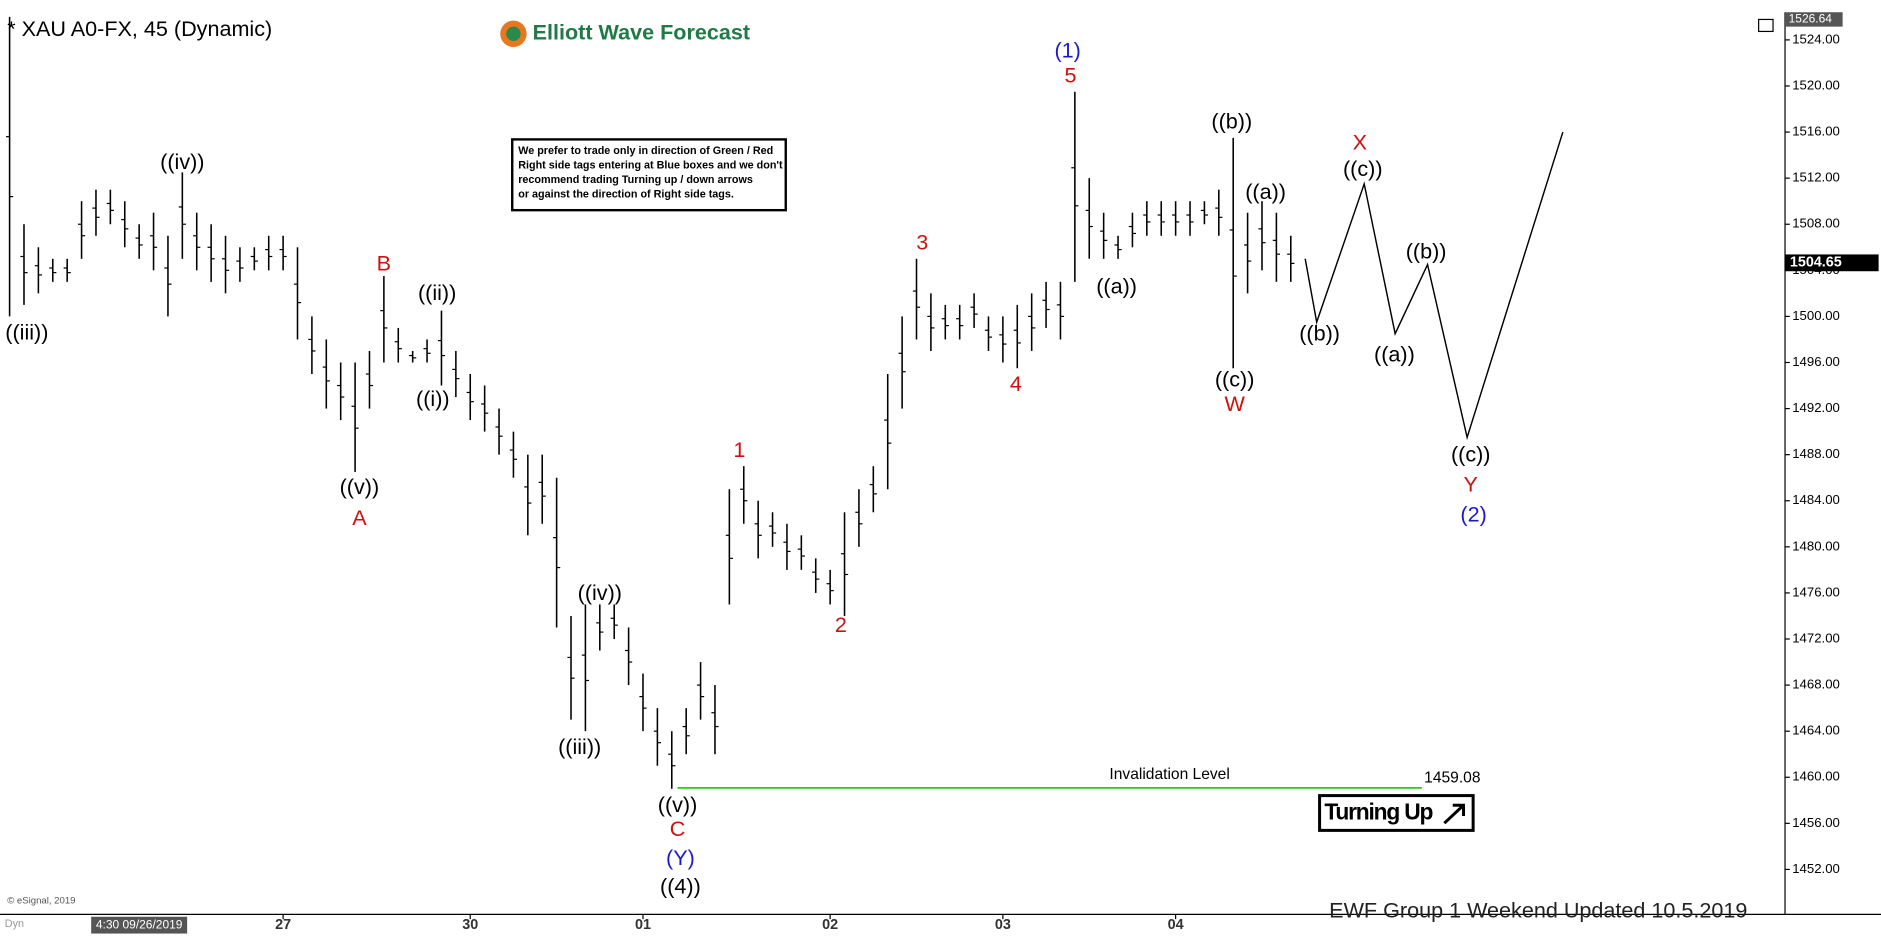  I want to click on wave-label: C, so click(678, 828).